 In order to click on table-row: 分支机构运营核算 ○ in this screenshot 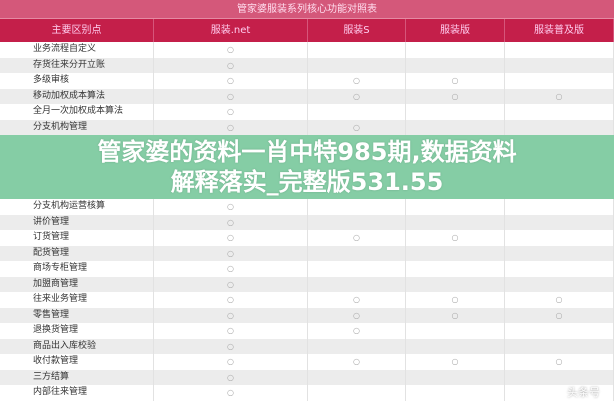, I will do `click(307, 207)`.